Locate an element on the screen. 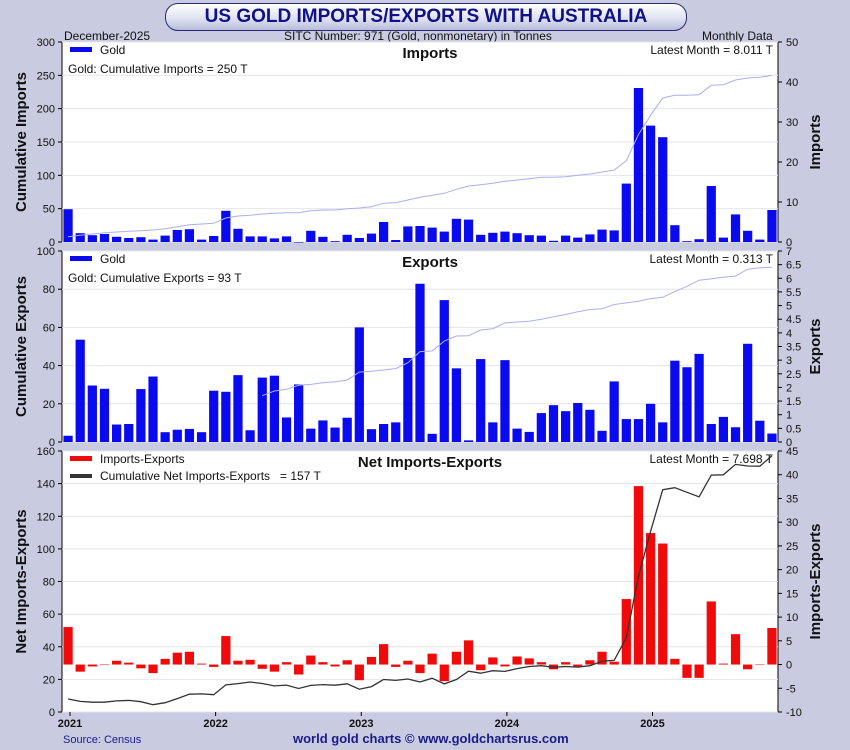 The width and height of the screenshot is (850, 750). right-tick-label: 20 is located at coordinates (792, 163).